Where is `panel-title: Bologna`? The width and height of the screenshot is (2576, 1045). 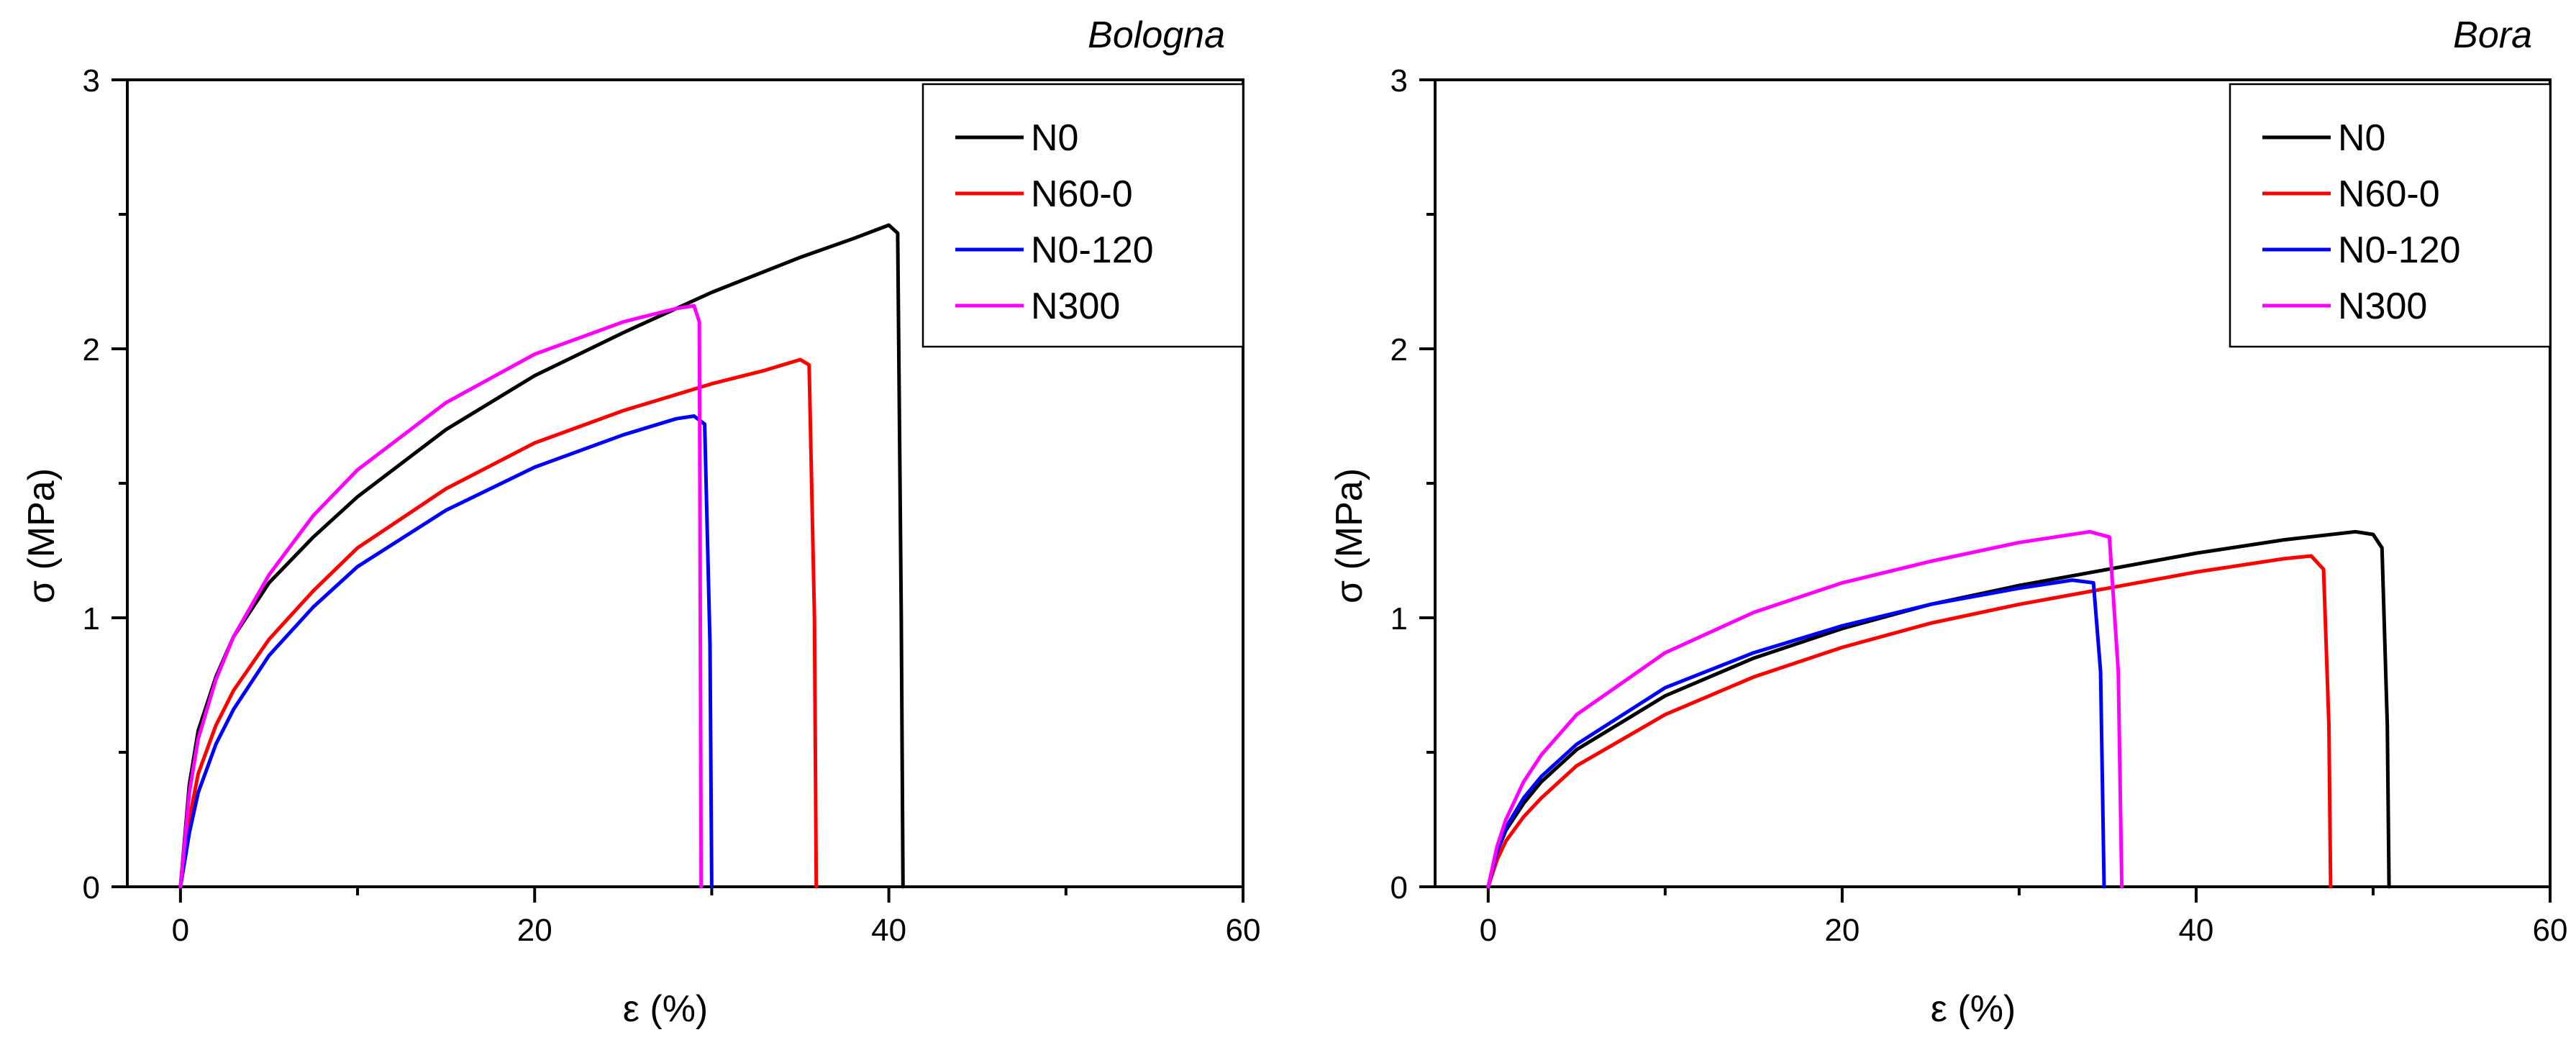 panel-title: Bologna is located at coordinates (1156, 35).